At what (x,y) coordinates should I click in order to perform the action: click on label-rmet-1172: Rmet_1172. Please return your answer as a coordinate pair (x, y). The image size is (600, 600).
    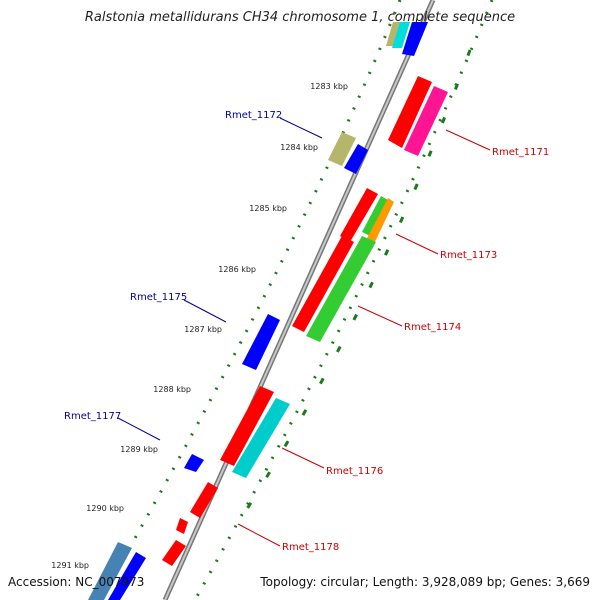
    Looking at the image, I should click on (253, 115).